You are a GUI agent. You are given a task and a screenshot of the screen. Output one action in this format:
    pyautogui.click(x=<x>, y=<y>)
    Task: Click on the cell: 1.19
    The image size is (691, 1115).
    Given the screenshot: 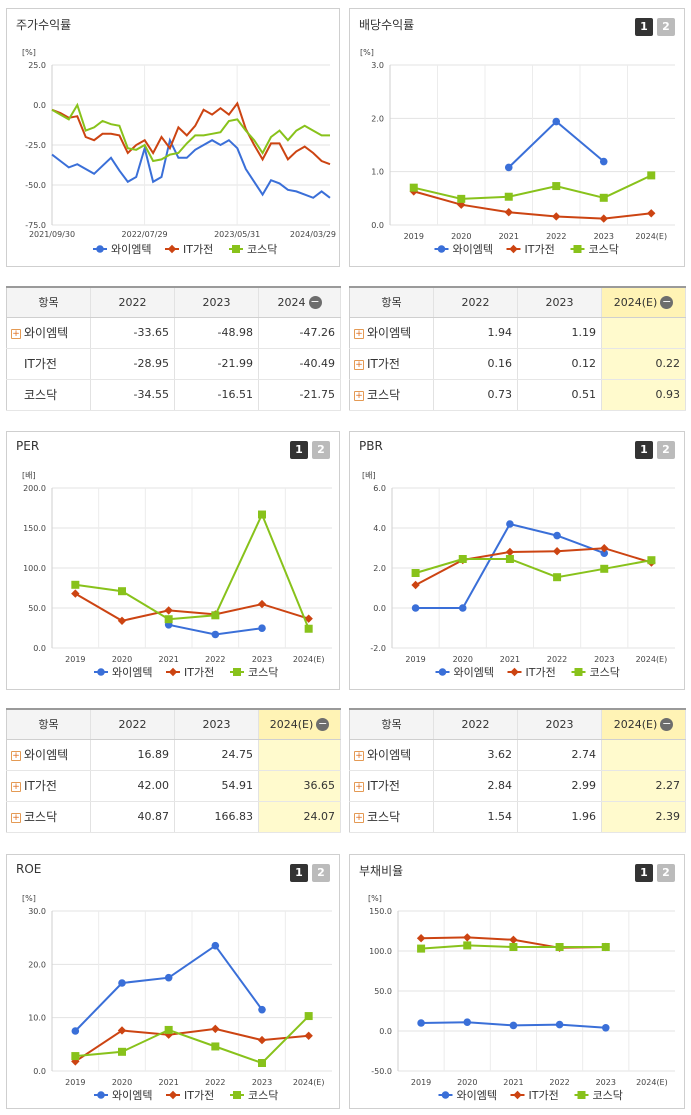 What is the action you would take?
    pyautogui.click(x=559, y=333)
    